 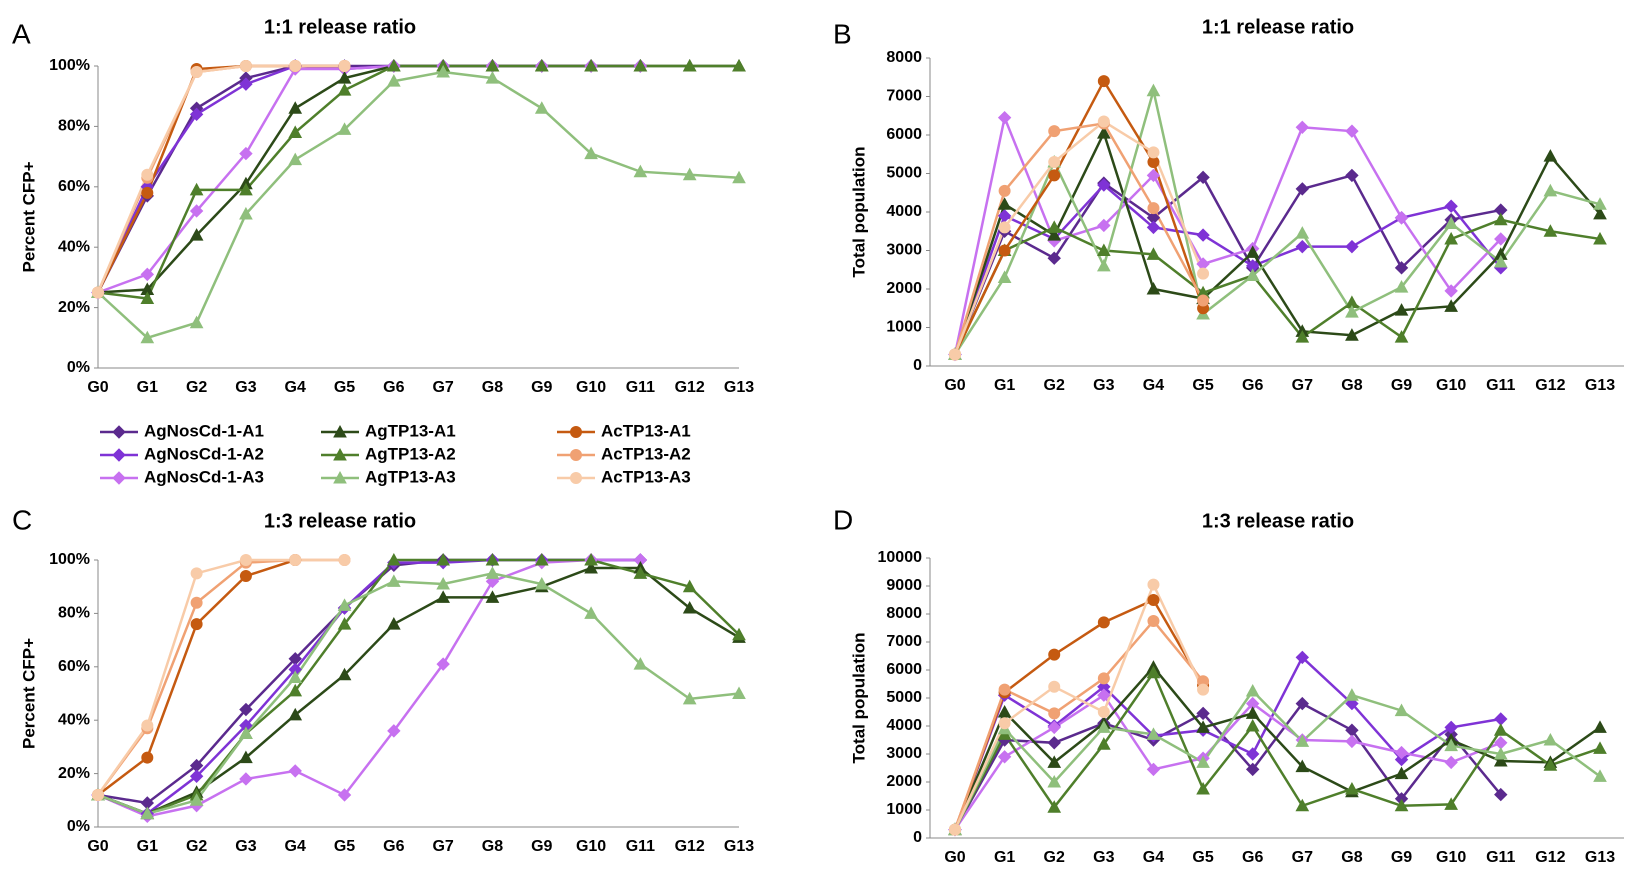 I want to click on legend-label: AgTP13-A1, so click(x=410, y=430).